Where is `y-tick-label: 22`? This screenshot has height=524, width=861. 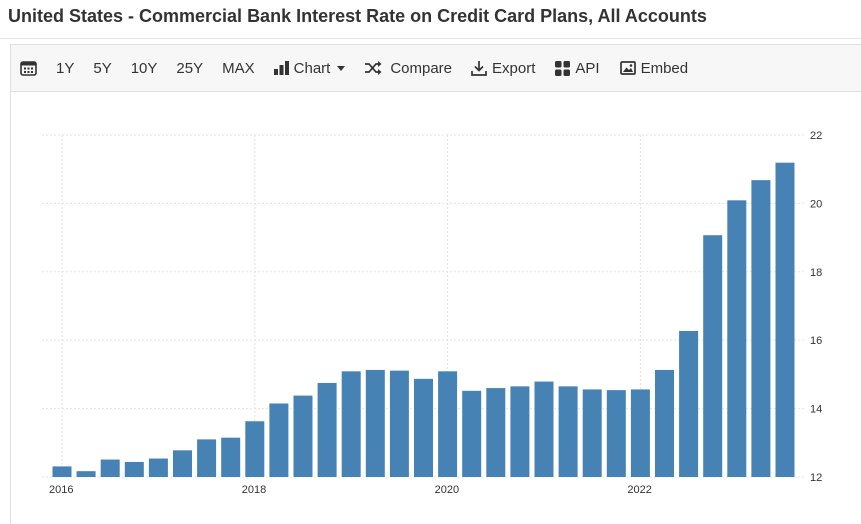 y-tick-label: 22 is located at coordinates (816, 136).